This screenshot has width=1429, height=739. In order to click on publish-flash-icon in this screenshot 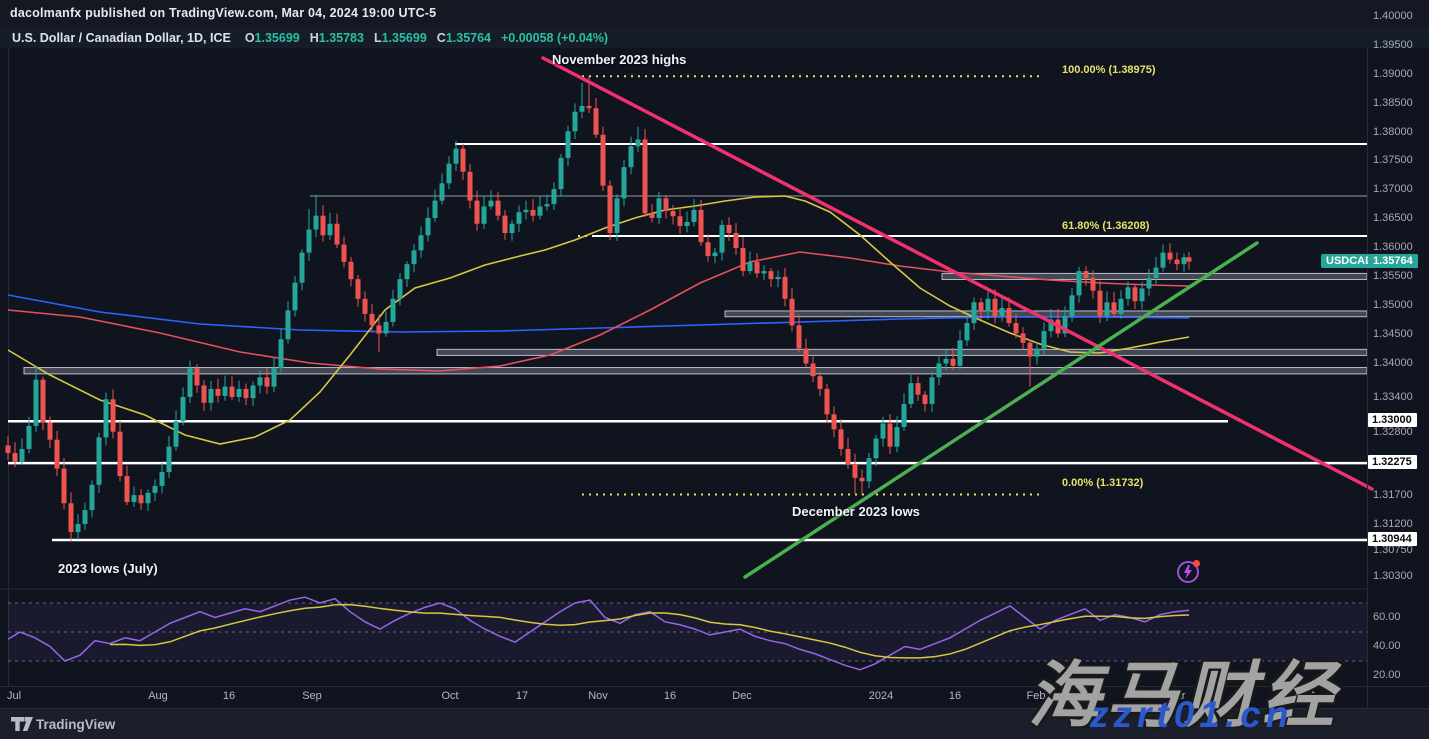, I will do `click(1188, 571)`.